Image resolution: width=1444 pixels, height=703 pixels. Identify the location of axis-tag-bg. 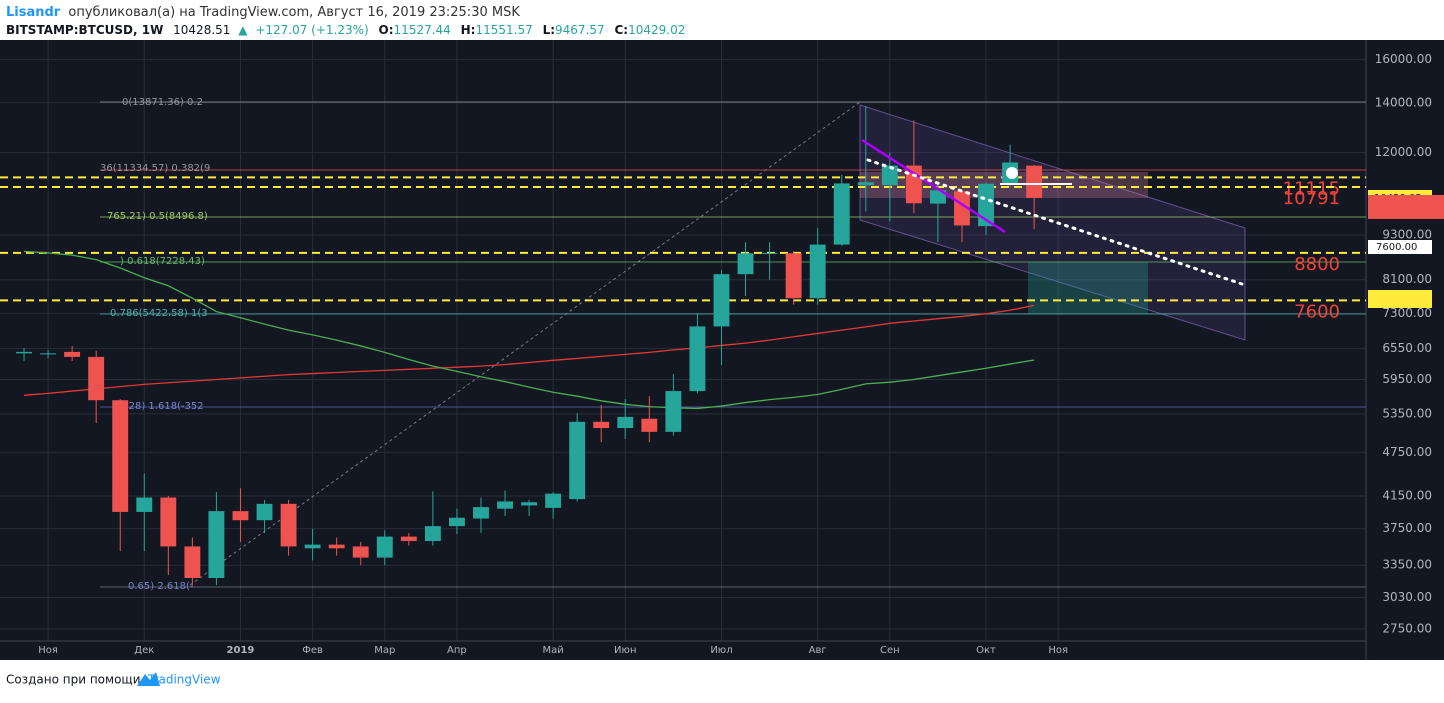
(1400, 247).